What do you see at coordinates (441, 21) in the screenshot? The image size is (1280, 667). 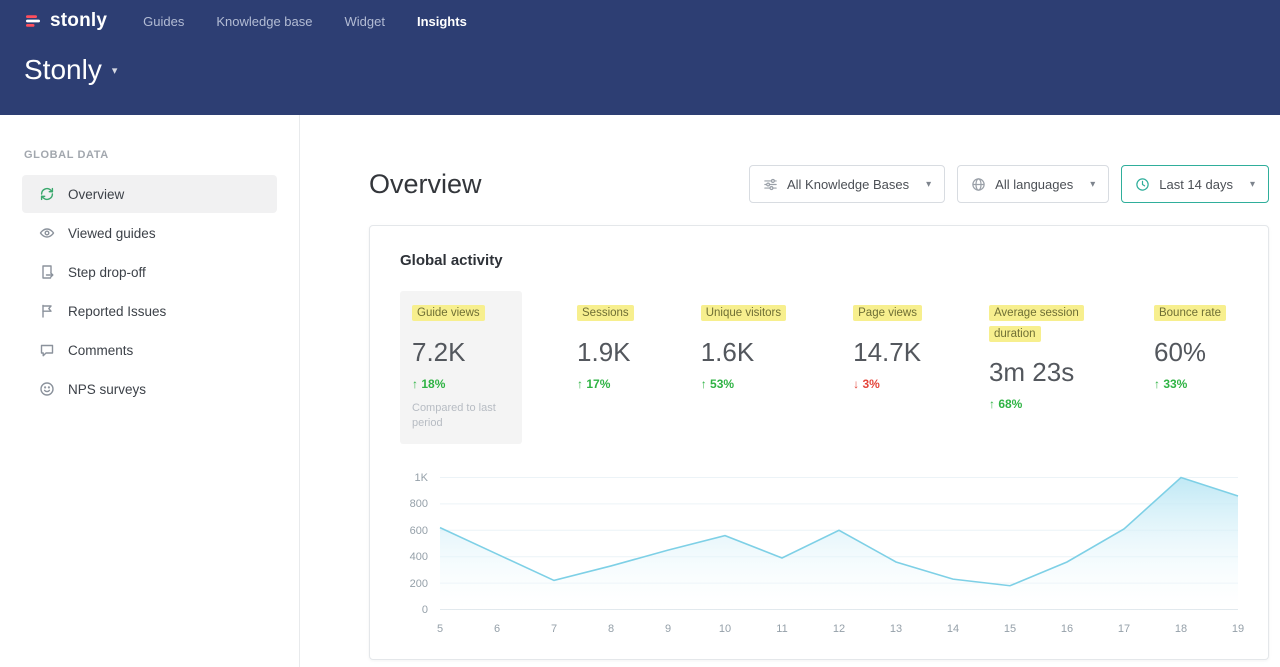 I see `nav-insights: Insights` at bounding box center [441, 21].